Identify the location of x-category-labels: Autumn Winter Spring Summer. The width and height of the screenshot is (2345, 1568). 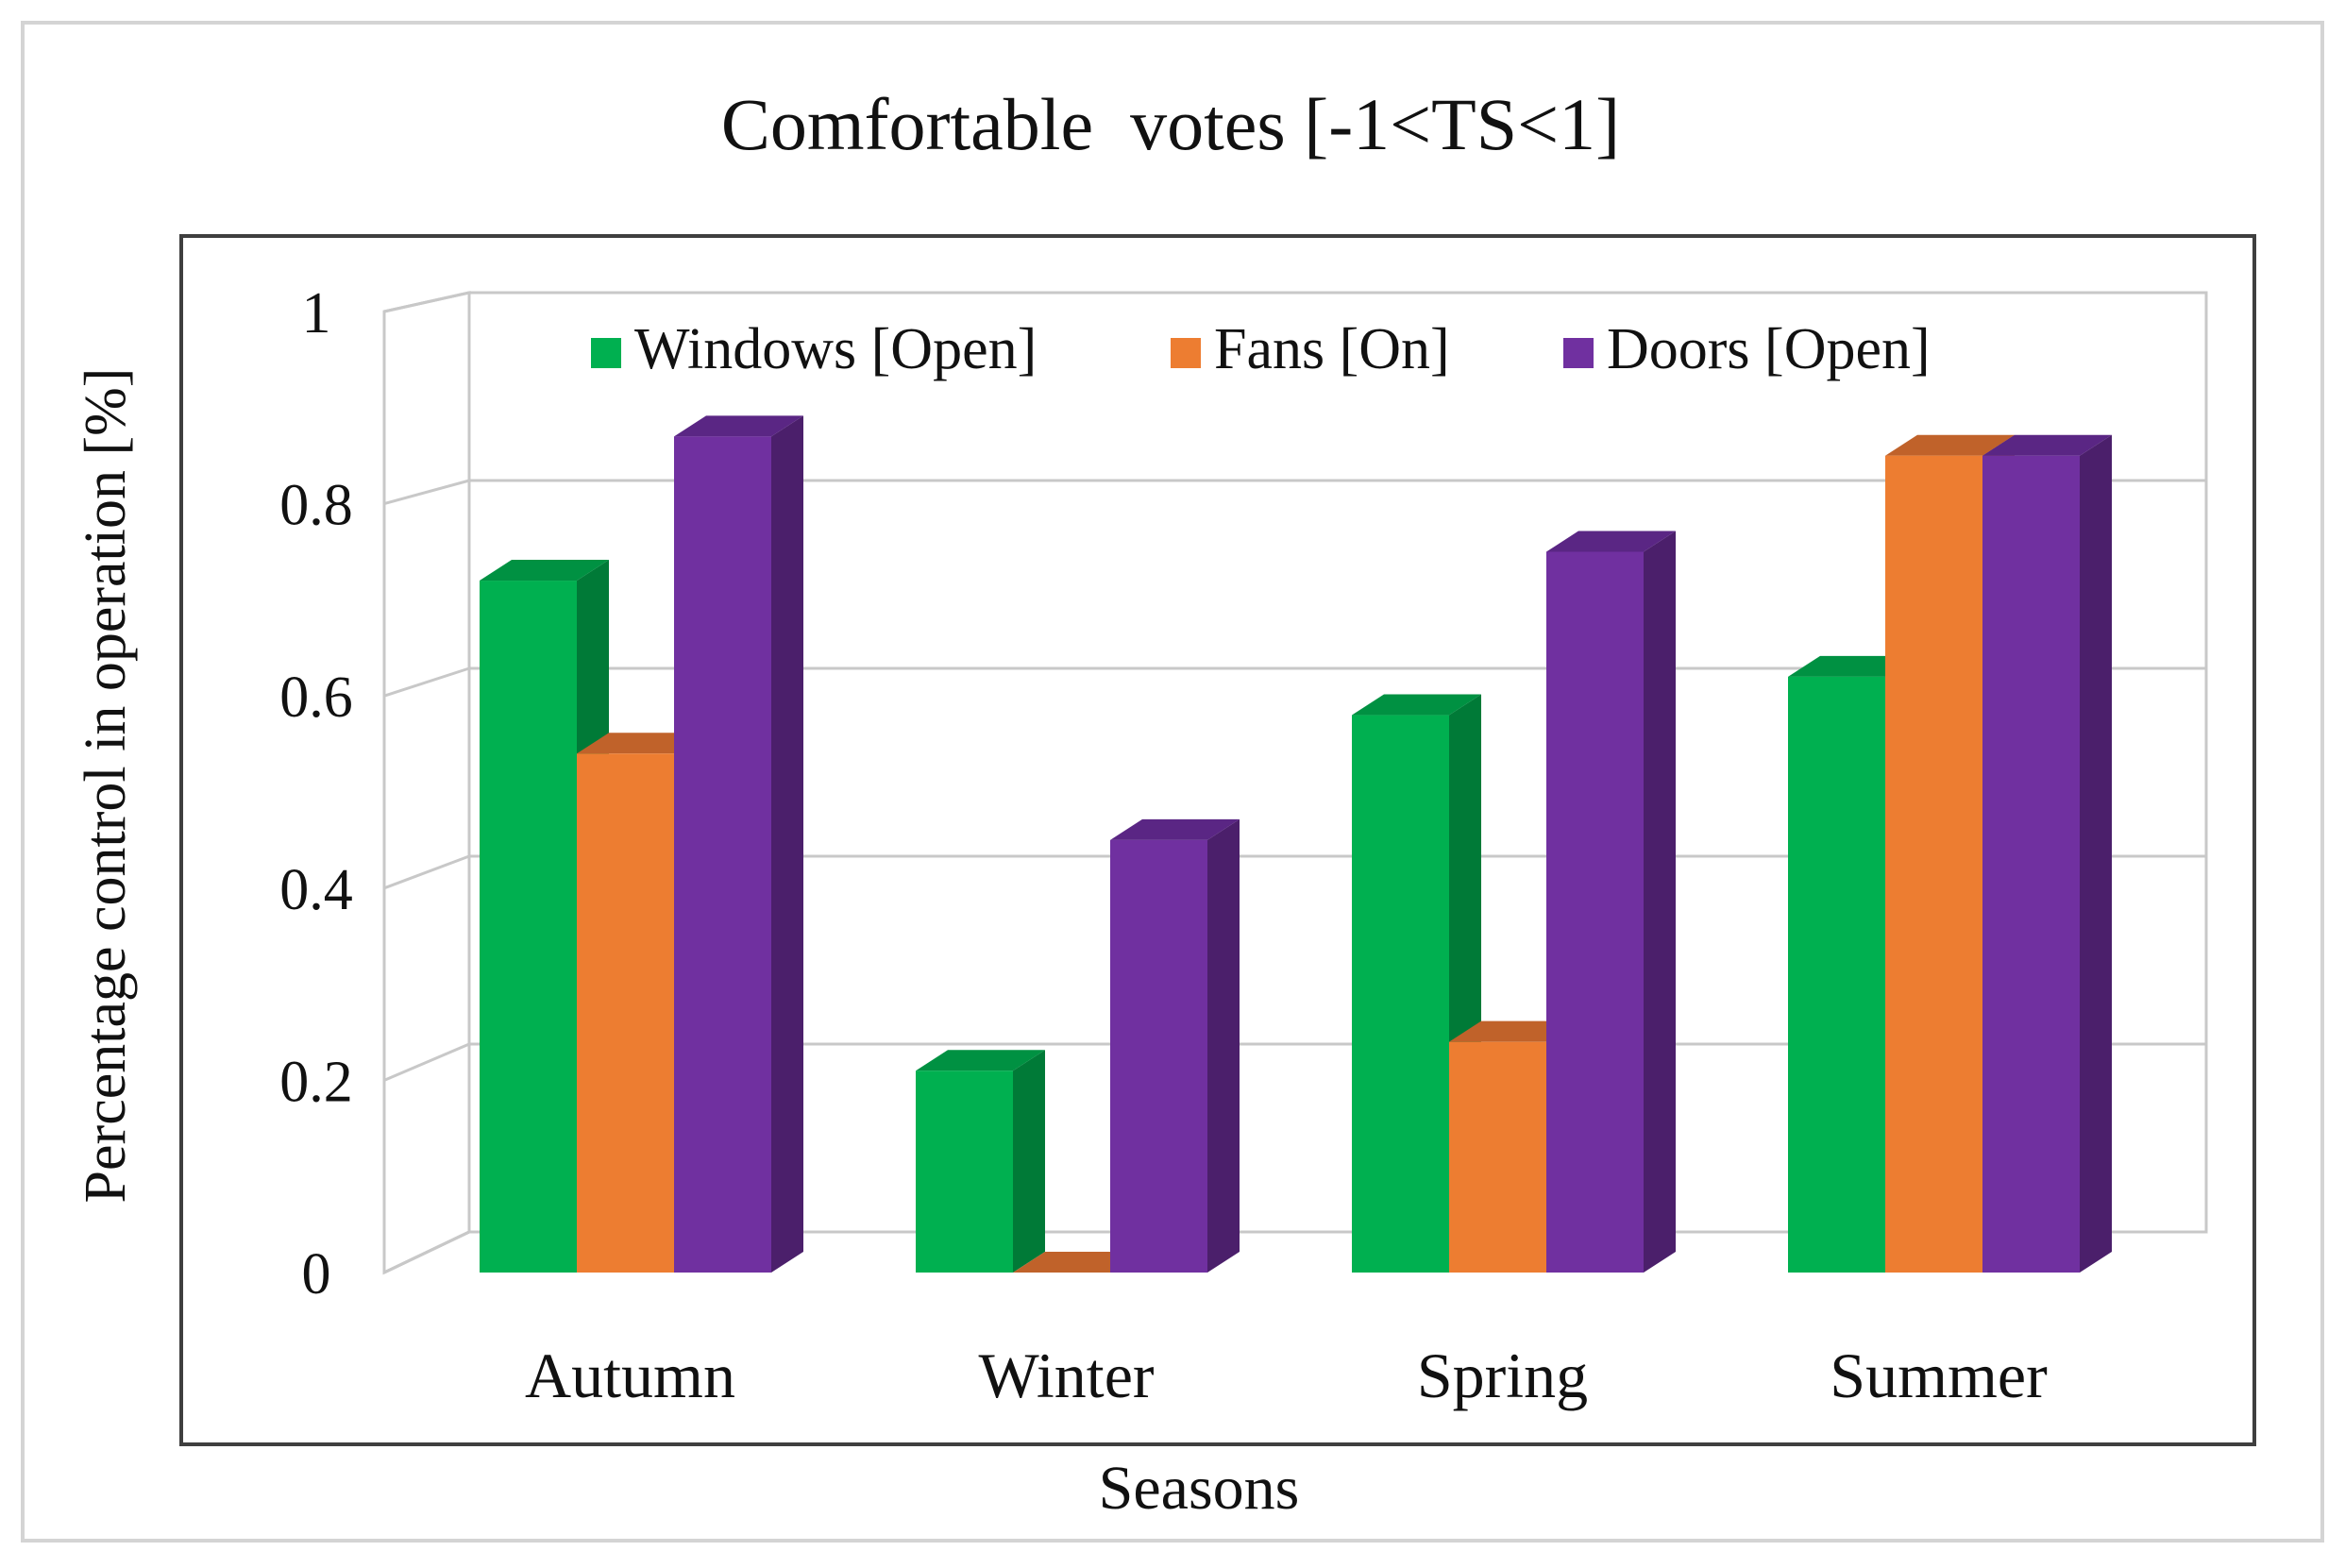
(1286, 1376).